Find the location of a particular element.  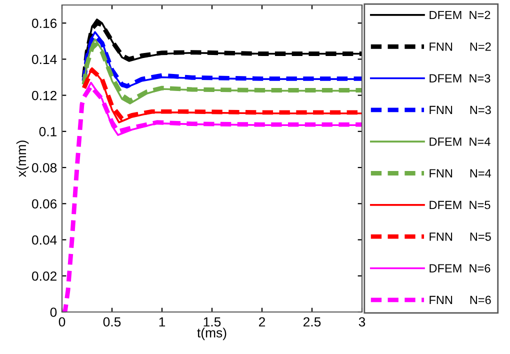

x-tick-label: 1 is located at coordinates (162, 321).